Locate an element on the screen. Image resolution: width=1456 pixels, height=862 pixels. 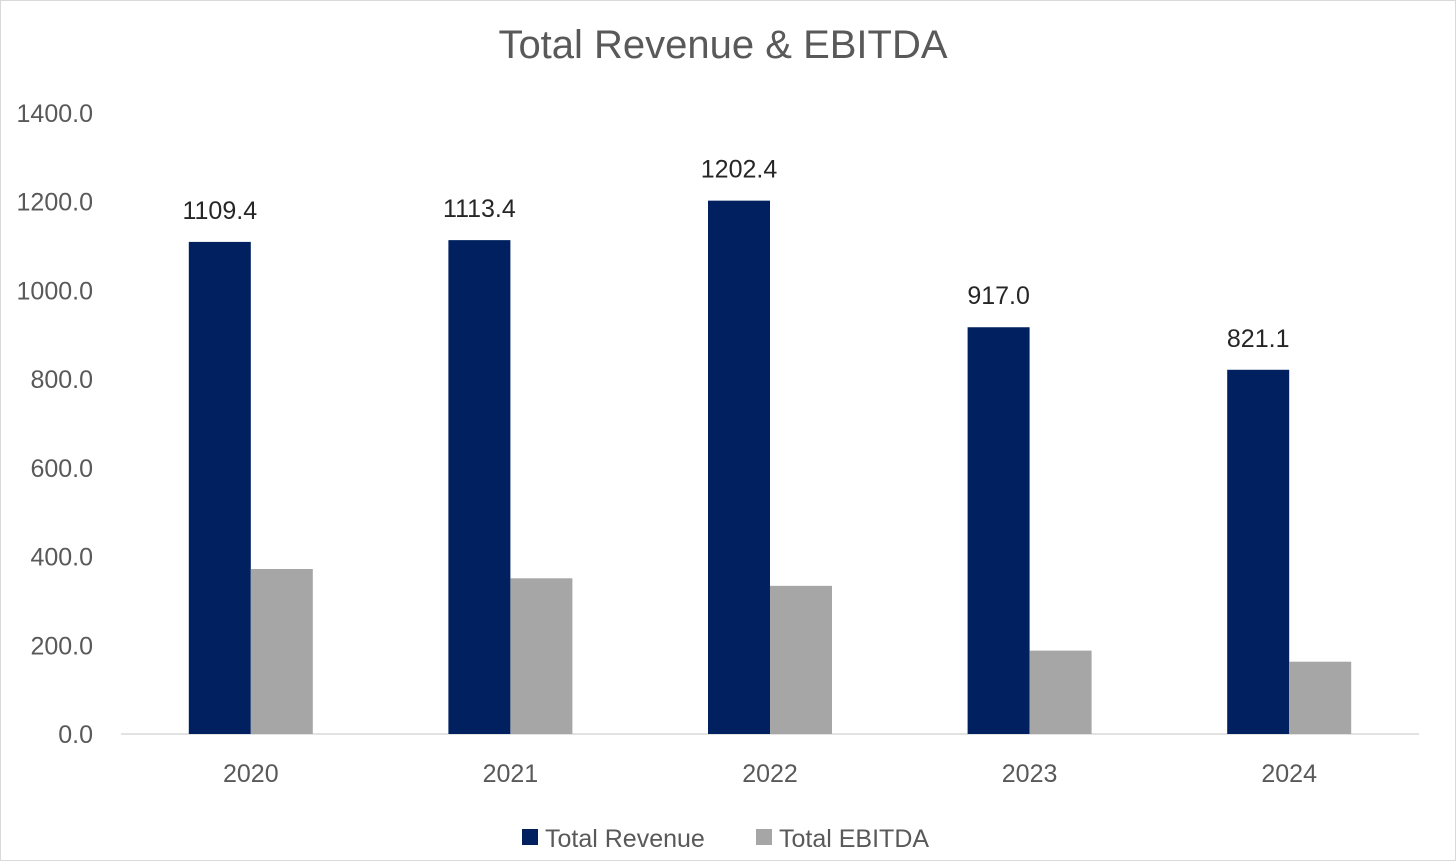
data-label: 821.1 is located at coordinates (1258, 339).